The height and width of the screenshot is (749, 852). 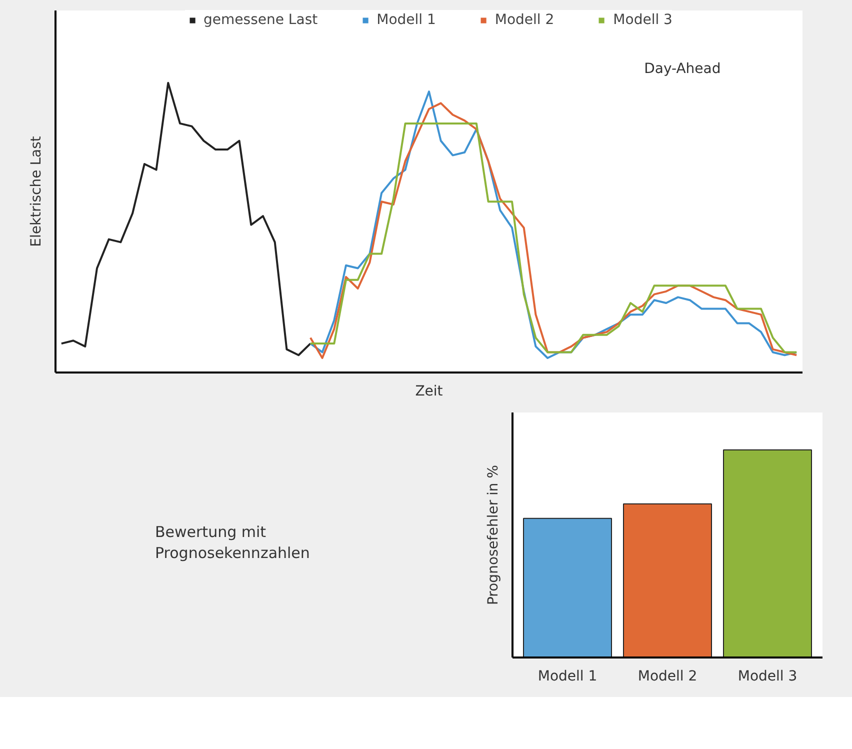 I want to click on legend-label: Modell 2, so click(x=524, y=20).